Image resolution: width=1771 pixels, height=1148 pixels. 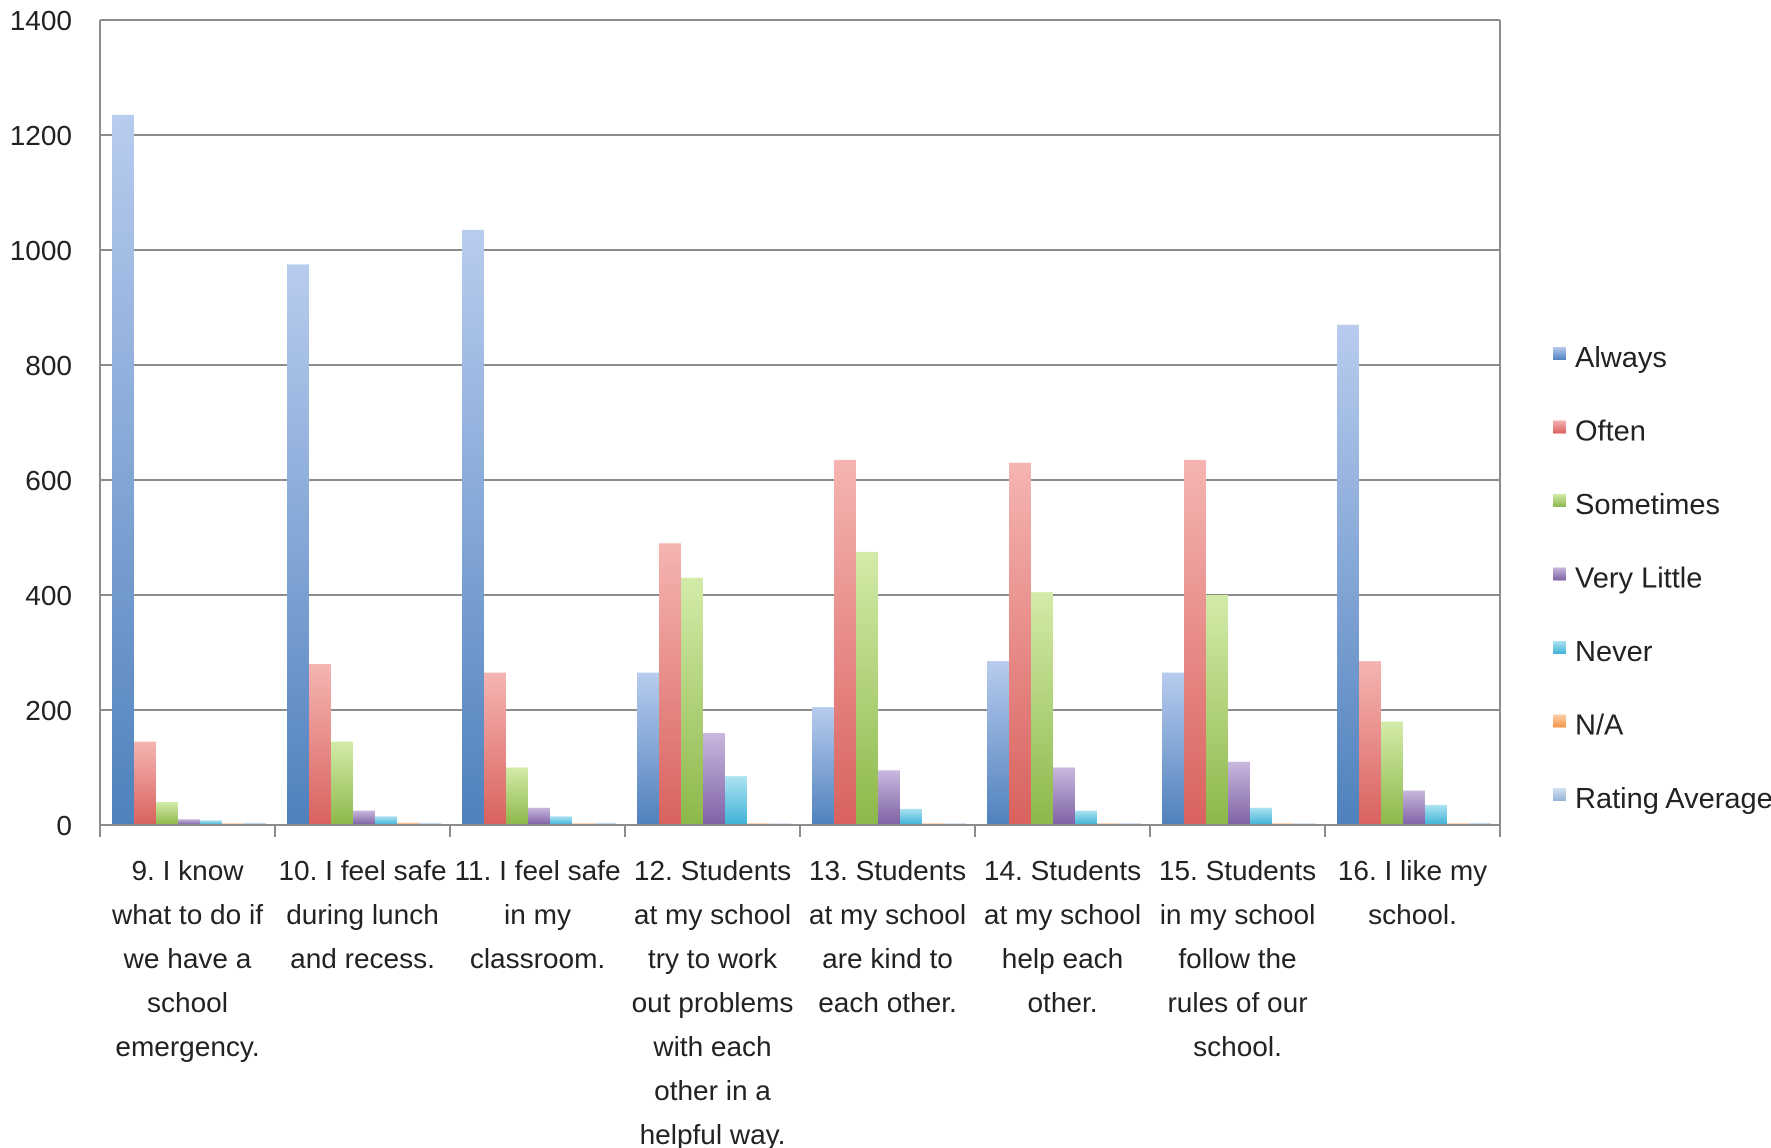 I want to click on x-category-label: 10. I feel safe during lunch and recess., so click(x=362, y=914).